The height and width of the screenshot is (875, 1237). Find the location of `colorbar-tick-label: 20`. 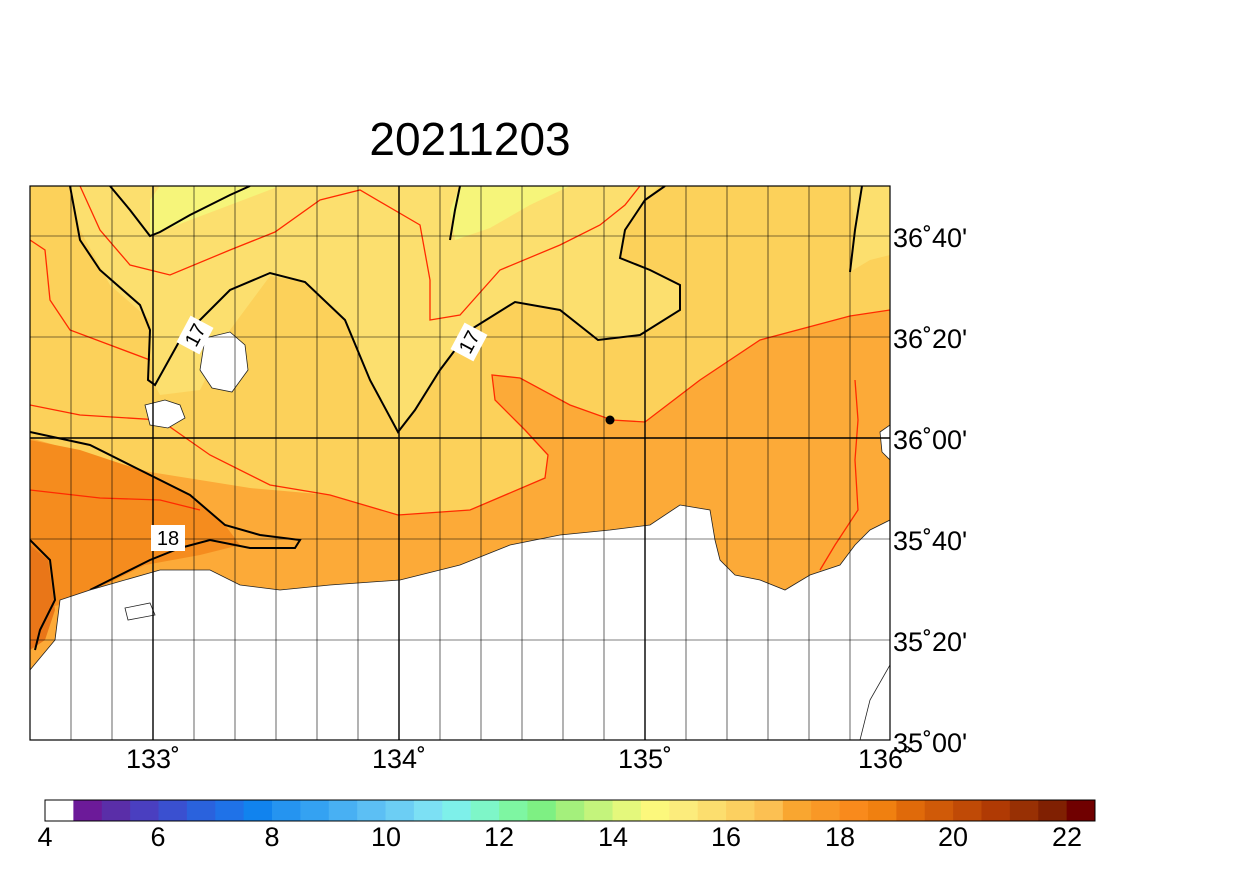

colorbar-tick-label: 20 is located at coordinates (953, 837).